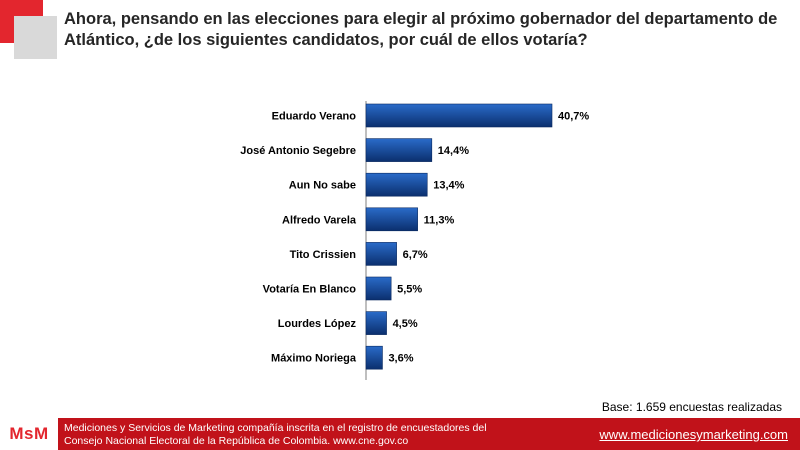 This screenshot has width=800, height=450. Describe the element at coordinates (319, 220) in the screenshot. I see `category-label-alfredo-varela: Alfredo Varela` at that location.